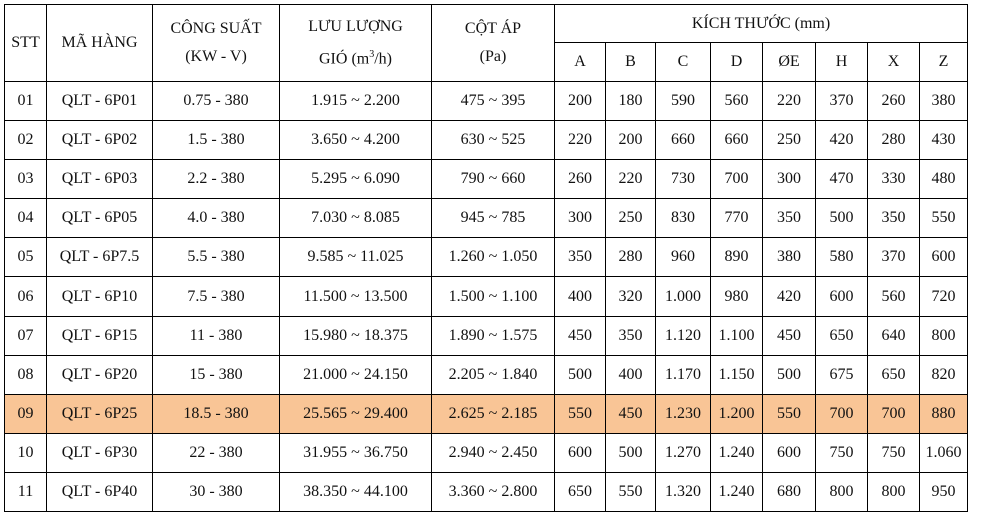 The image size is (981, 526). What do you see at coordinates (893, 62) in the screenshot?
I see `header-dim-6: X` at bounding box center [893, 62].